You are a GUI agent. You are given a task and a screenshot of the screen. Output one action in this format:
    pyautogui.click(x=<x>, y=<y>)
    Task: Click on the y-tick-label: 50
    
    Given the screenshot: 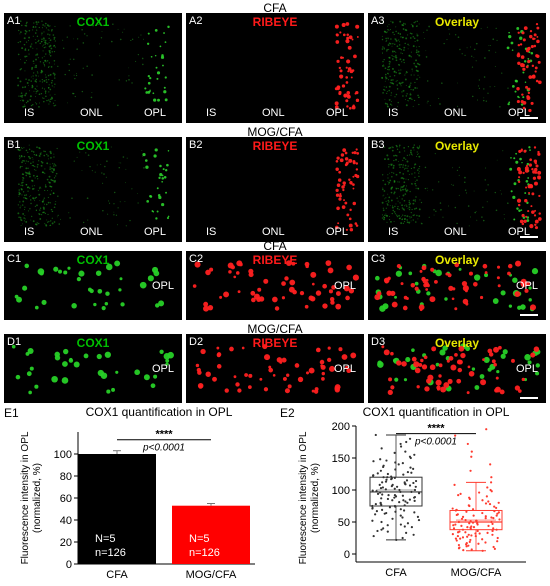 What is the action you would take?
    pyautogui.click(x=344, y=523)
    